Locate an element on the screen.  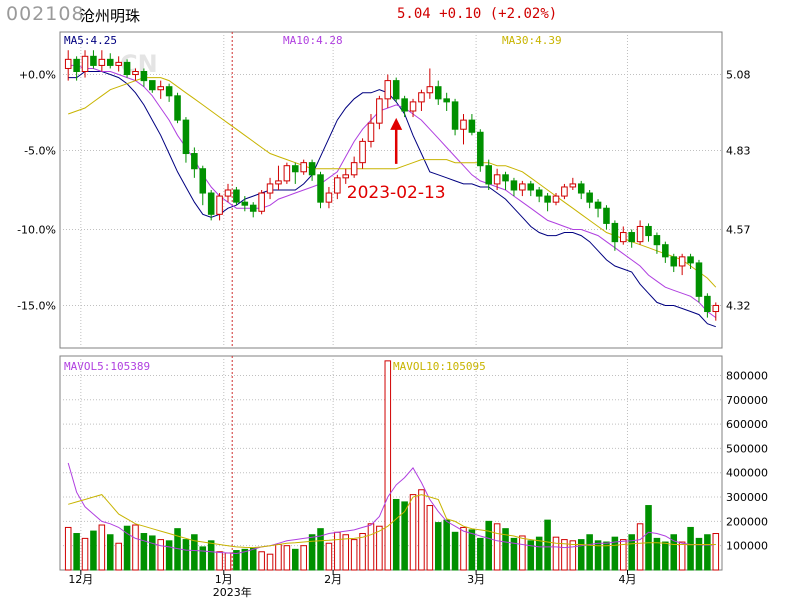
month-label: 1月 is located at coordinates (224, 579).